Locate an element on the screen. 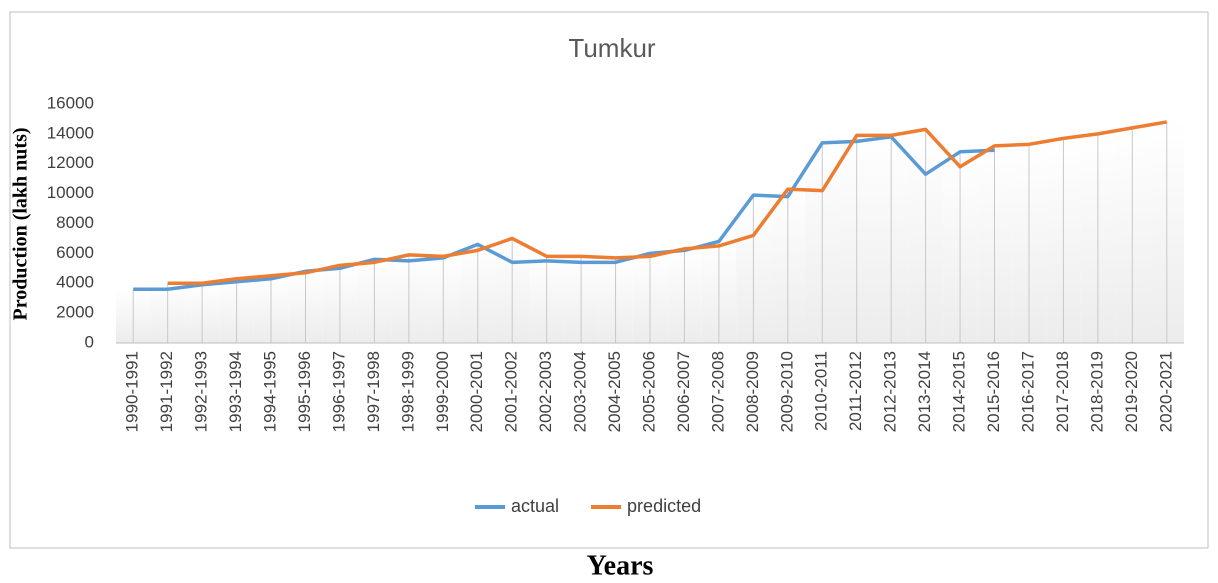  x-tick-label: 2006-2007 is located at coordinates (683, 391).